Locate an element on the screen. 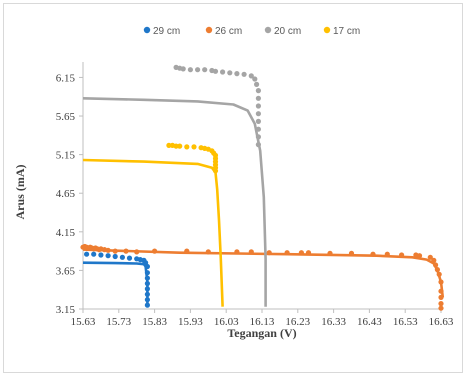  y-tick-label: 3.65 is located at coordinates (66, 271).